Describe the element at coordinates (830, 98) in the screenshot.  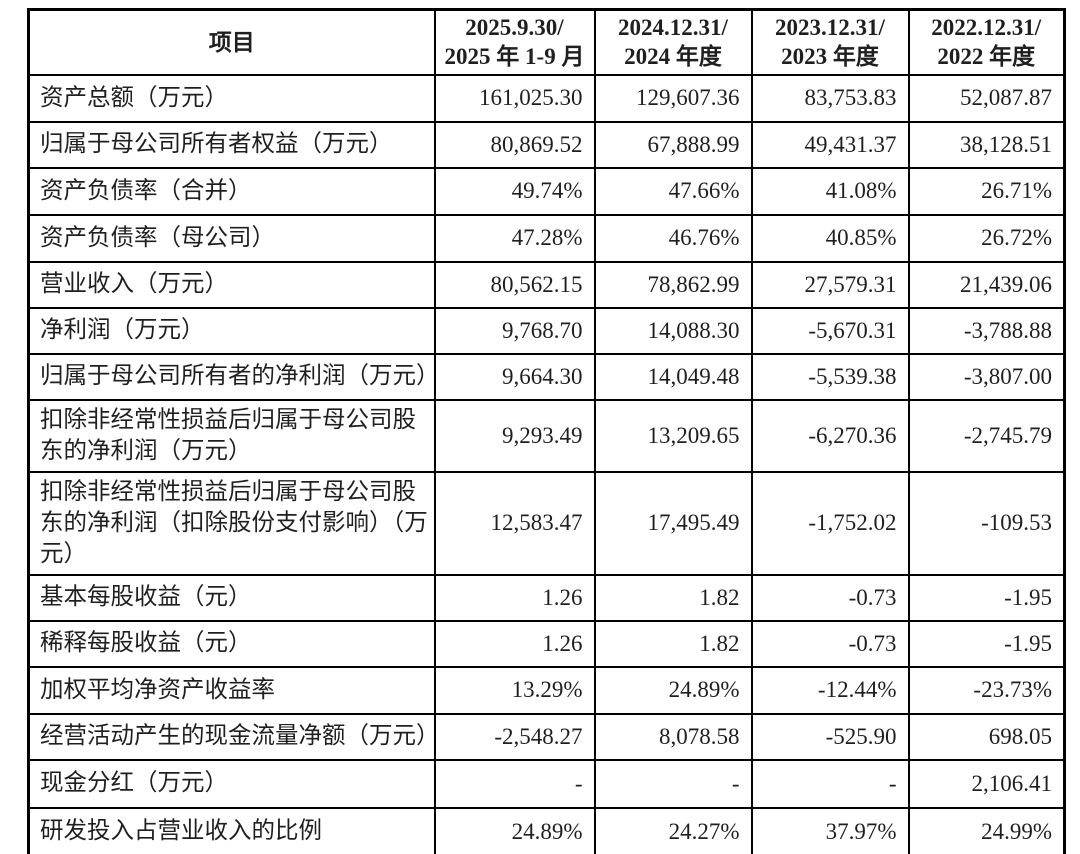
I see `cell-value: 83,753.83` at that location.